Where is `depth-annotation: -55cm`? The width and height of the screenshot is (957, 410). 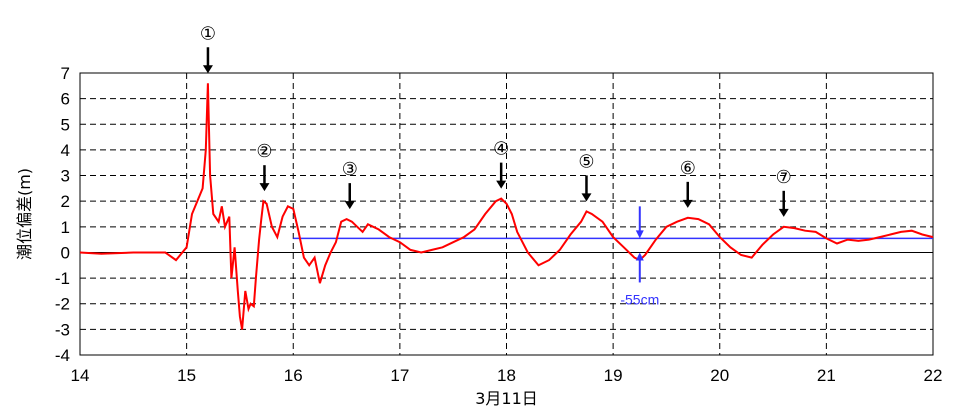 depth-annotation: -55cm is located at coordinates (639, 256).